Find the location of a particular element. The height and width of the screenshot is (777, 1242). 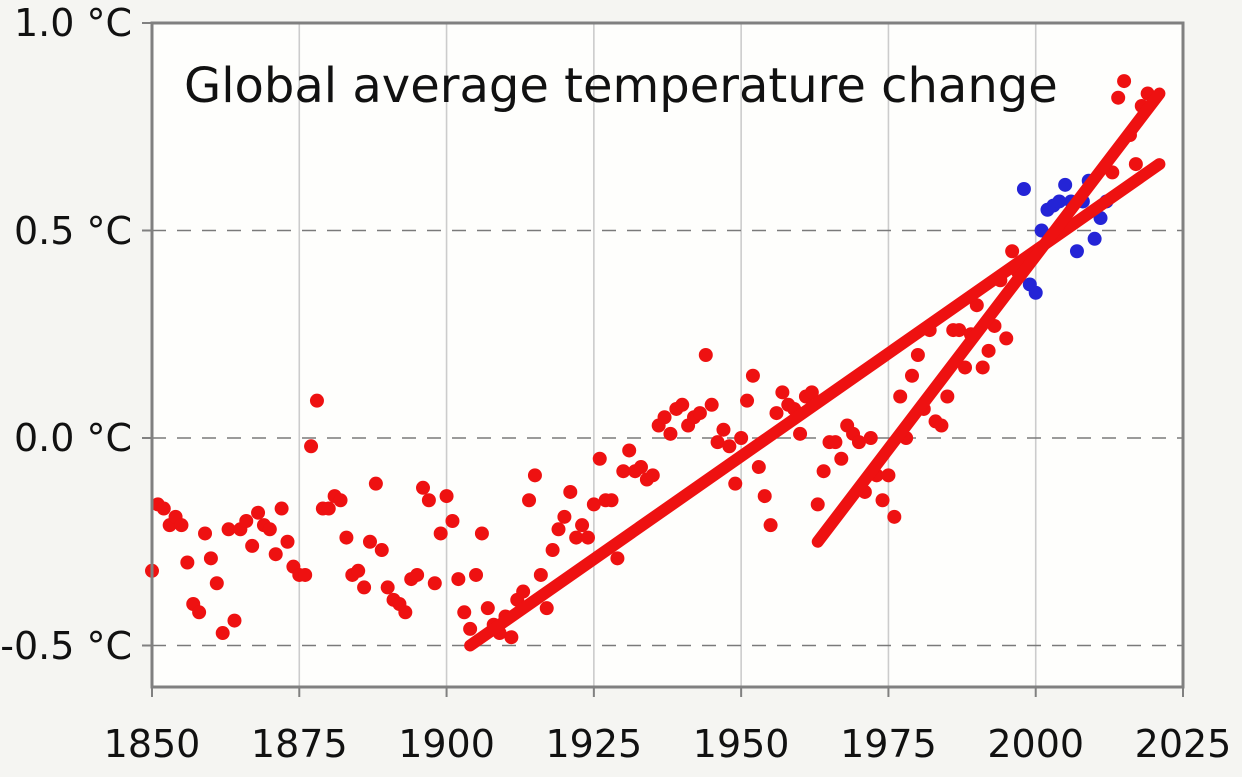

x-tick-label: 2025 is located at coordinates (1183, 744).